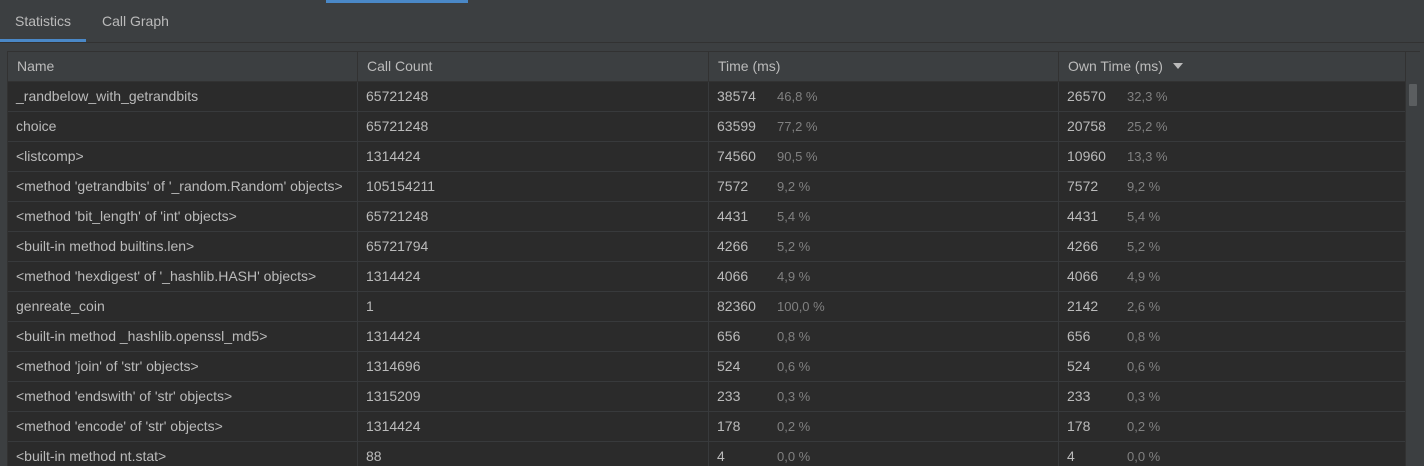 The width and height of the screenshot is (1424, 466). Describe the element at coordinates (1232, 454) in the screenshot. I see `cell-own-time: 4 0,0 %` at that location.